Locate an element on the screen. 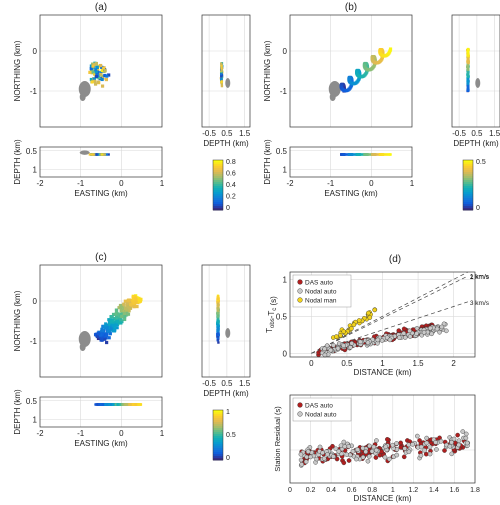  x-axis-label: EASTING (km) is located at coordinates (101, 443).